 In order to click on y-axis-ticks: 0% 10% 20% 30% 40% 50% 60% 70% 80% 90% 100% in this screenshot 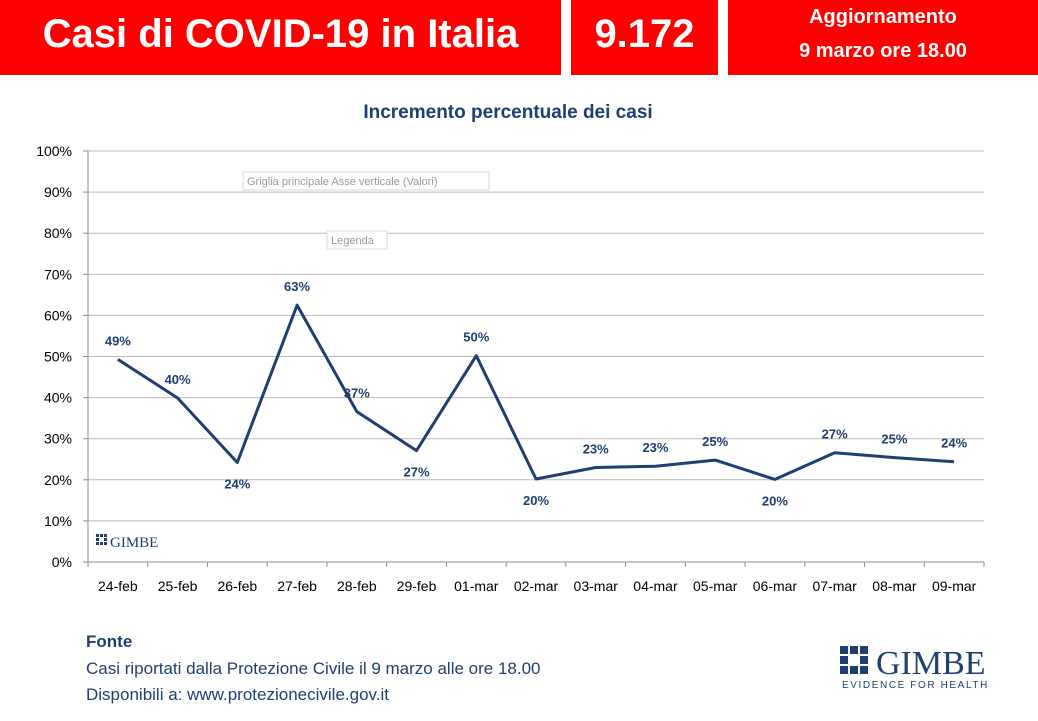, I will do `click(62, 356)`.